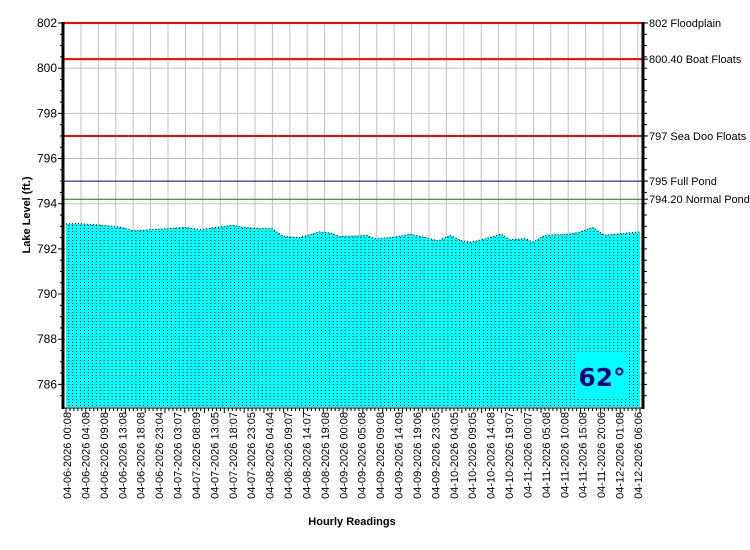 The image size is (750, 550). Describe the element at coordinates (47, 113) in the screenshot. I see `y-tick-label: 798` at that location.